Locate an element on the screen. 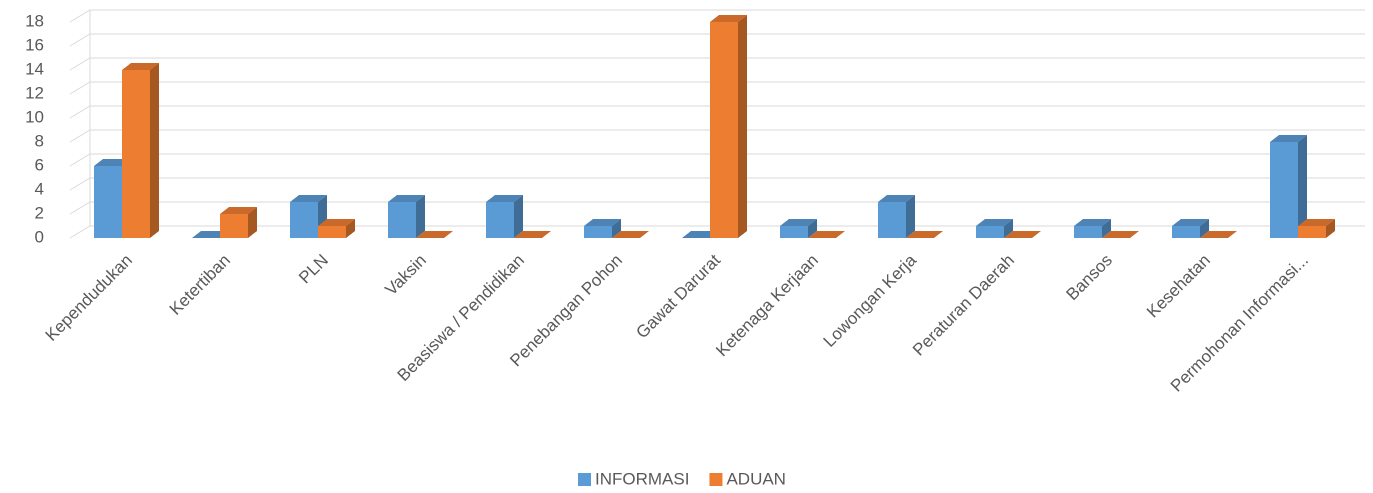  y-tick-label: 18 is located at coordinates (34, 20).